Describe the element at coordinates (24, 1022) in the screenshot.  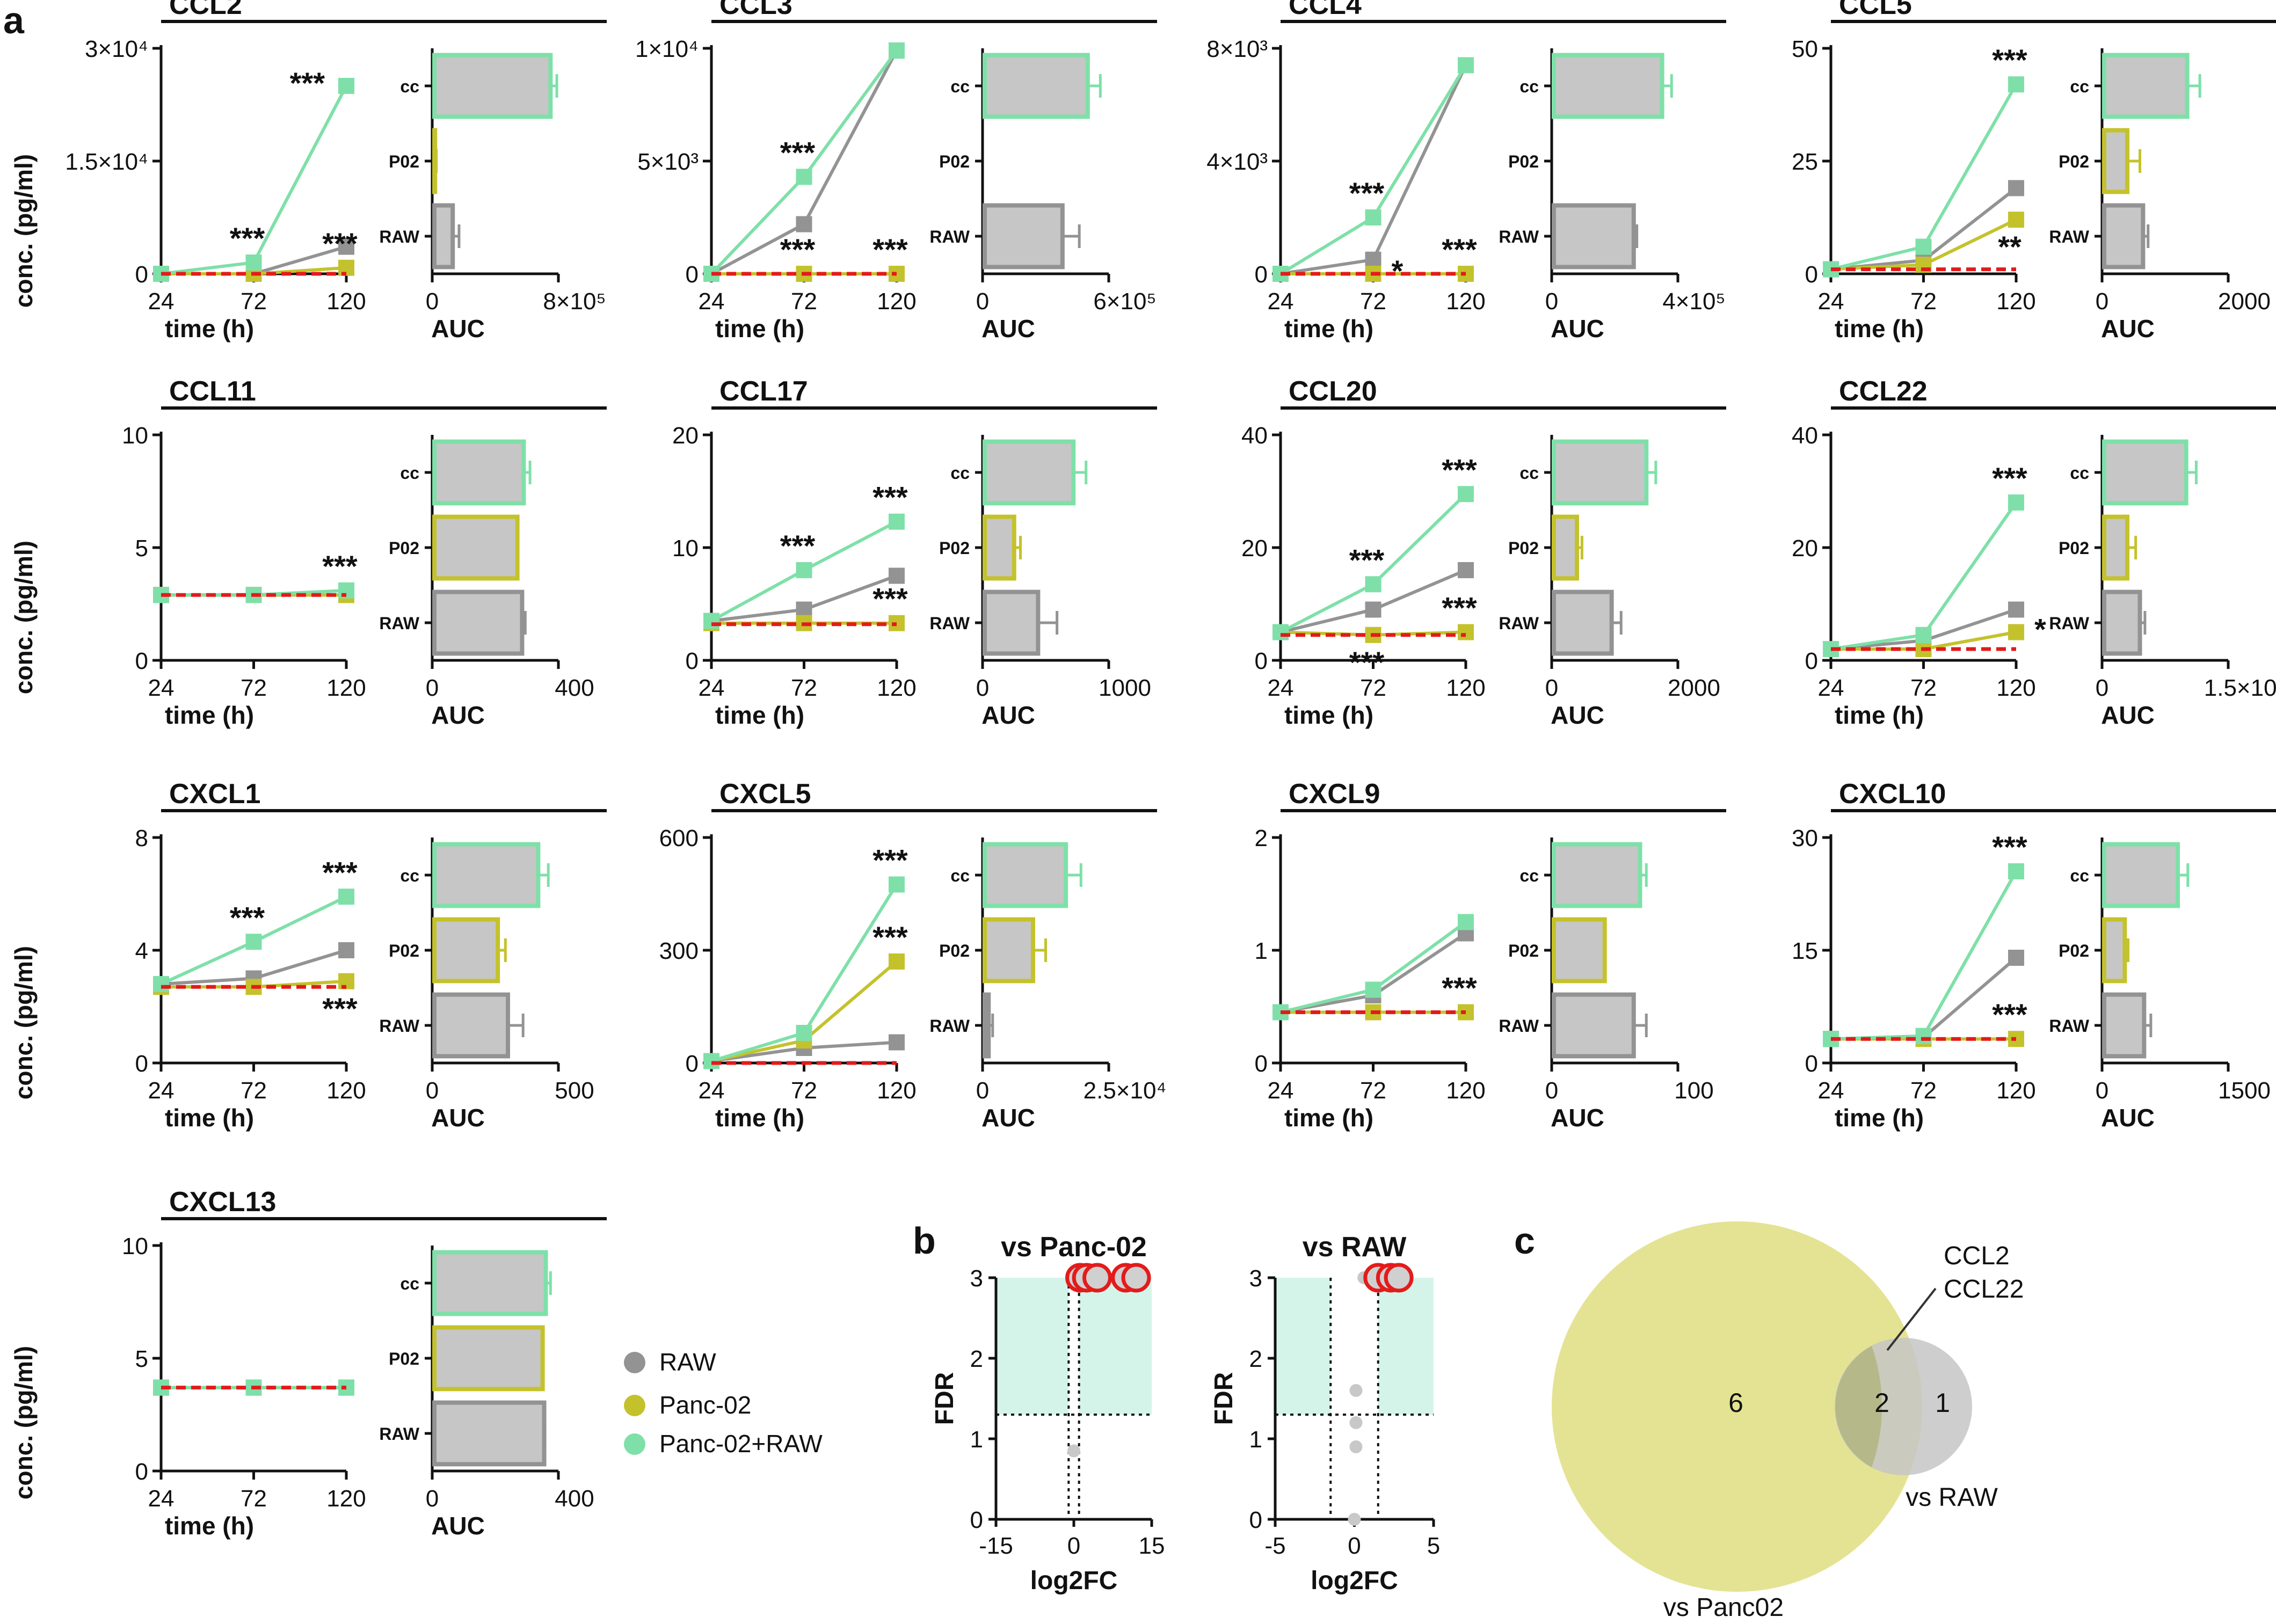
I see `ylabel-row-3: conc. (pg/ml)` at that location.